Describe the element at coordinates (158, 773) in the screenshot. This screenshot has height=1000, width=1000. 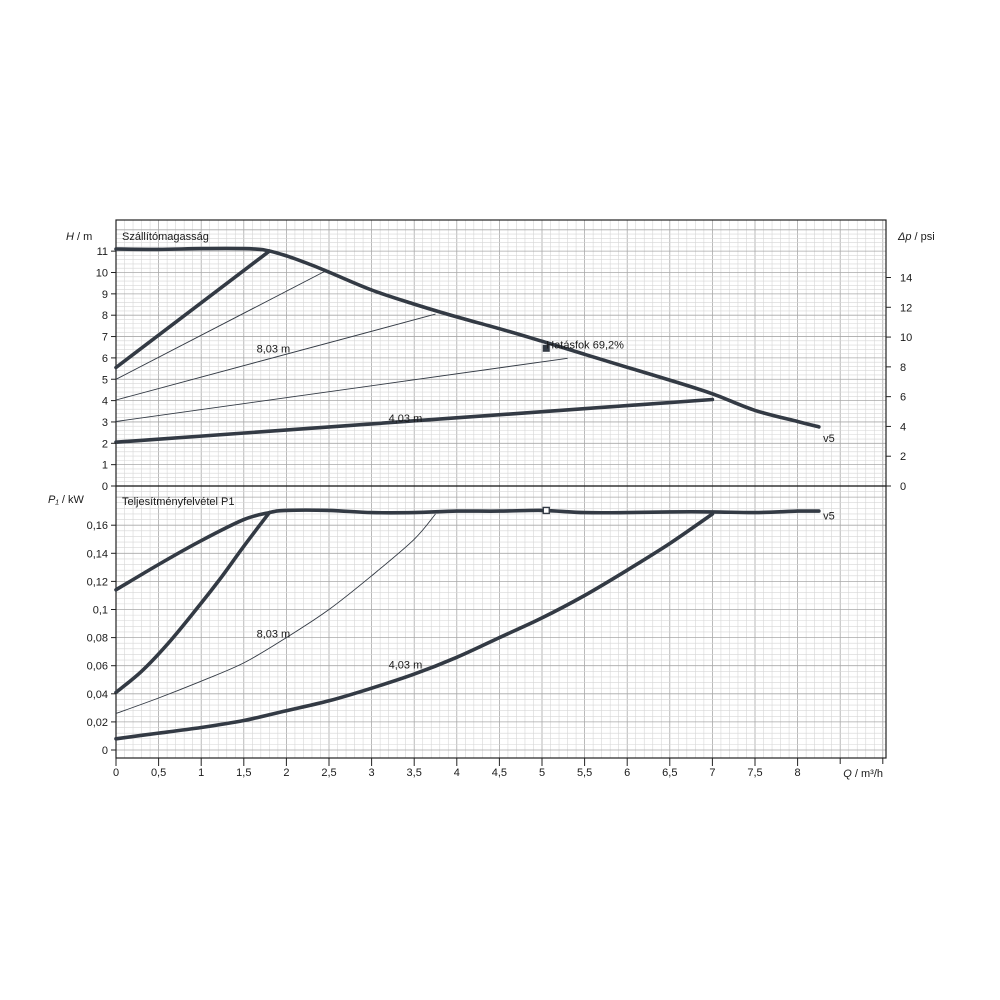
I see `x-tick-label: 0,5` at that location.